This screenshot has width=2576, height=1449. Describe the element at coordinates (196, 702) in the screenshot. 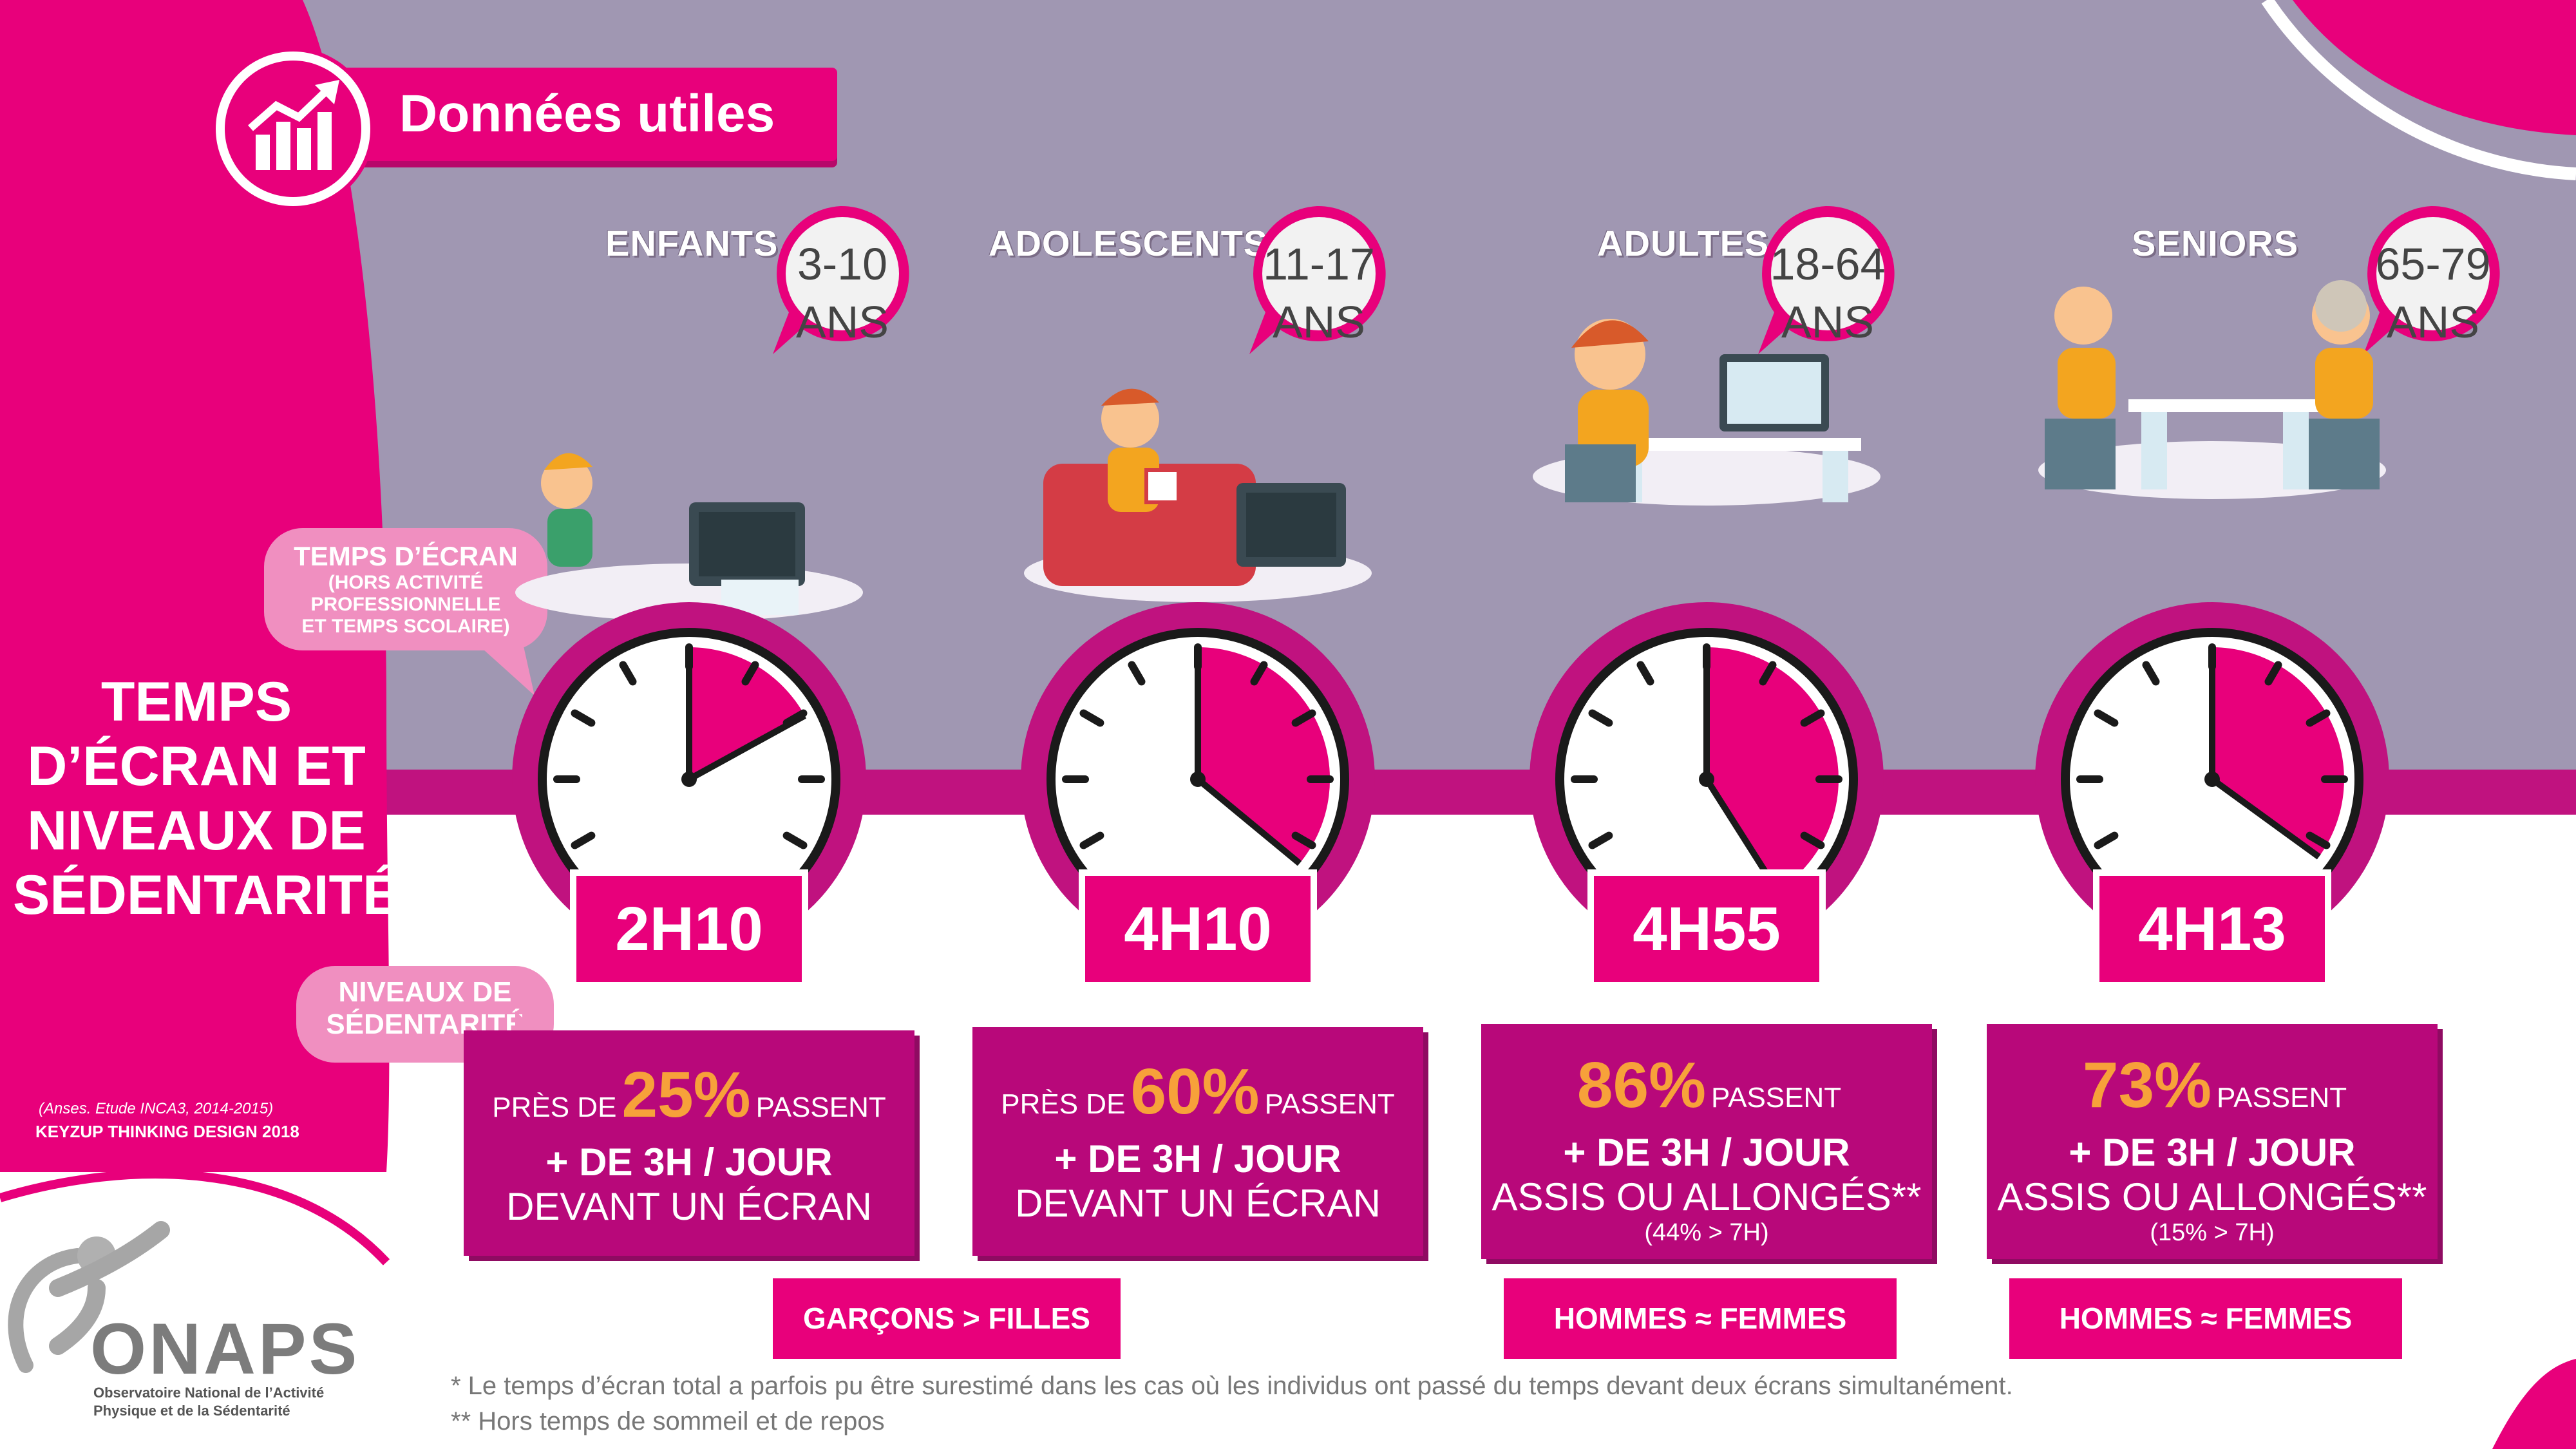

I see `main-title-line-1: TEMPS` at that location.